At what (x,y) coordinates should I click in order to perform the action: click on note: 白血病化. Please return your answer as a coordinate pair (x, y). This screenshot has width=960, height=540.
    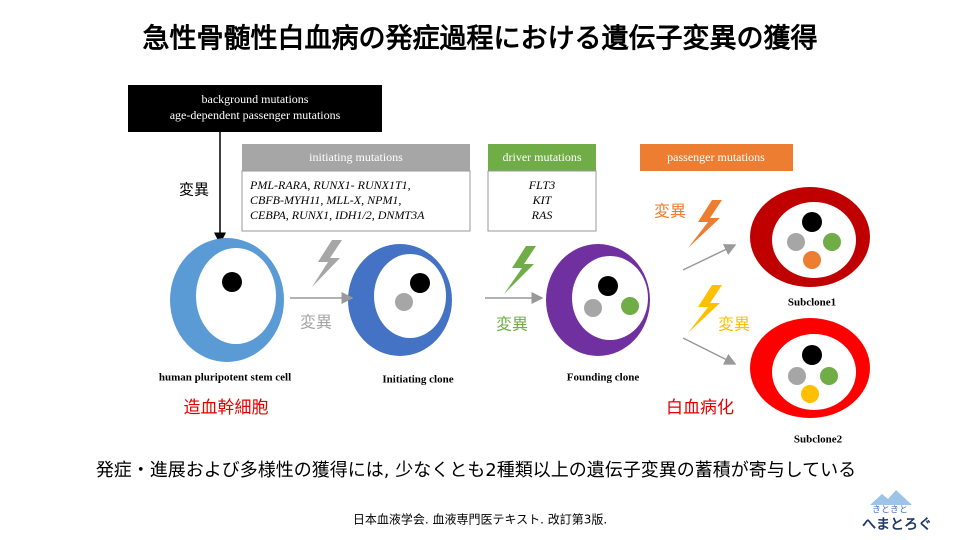
    Looking at the image, I should click on (700, 408).